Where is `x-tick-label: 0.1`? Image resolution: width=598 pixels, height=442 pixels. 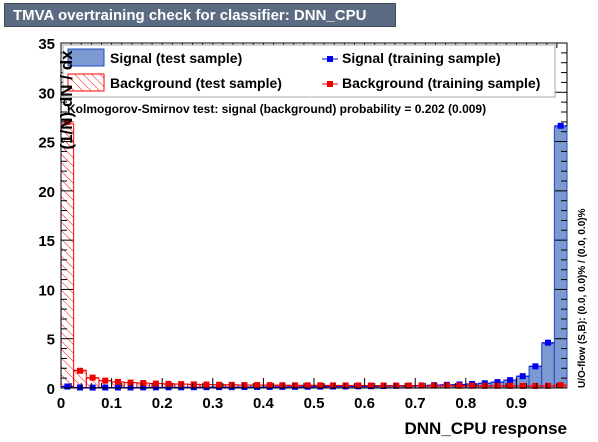
x-tick-label: 0.1 is located at coordinates (111, 403).